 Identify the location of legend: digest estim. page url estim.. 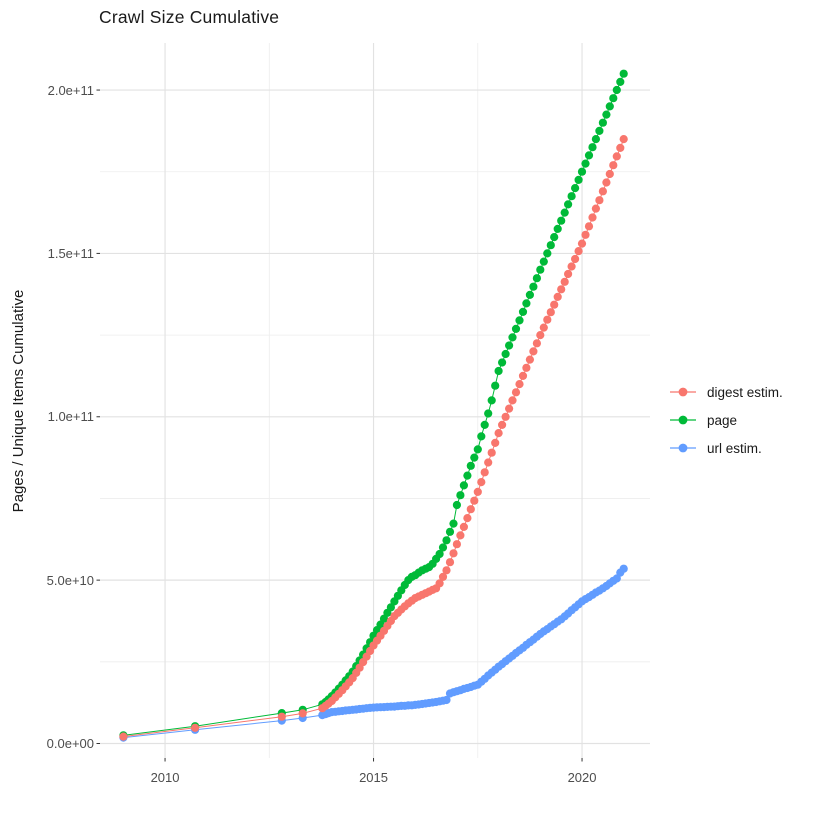
(725, 420).